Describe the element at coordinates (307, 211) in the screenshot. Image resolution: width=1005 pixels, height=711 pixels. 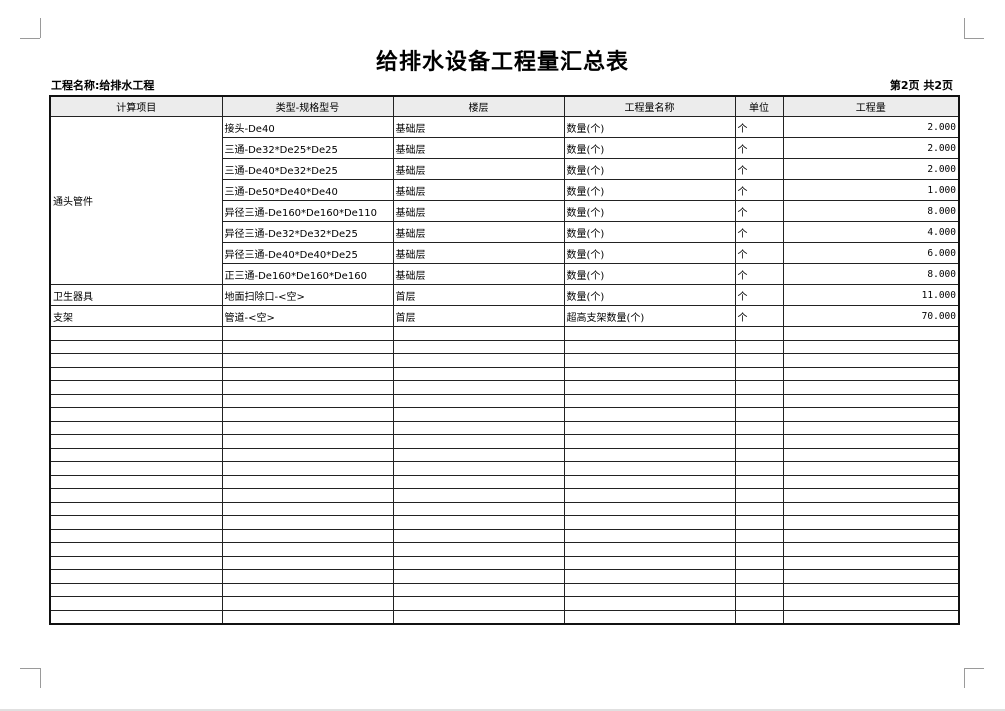
I see `cell-spec: 异径三通-De160*De160*De110` at that location.